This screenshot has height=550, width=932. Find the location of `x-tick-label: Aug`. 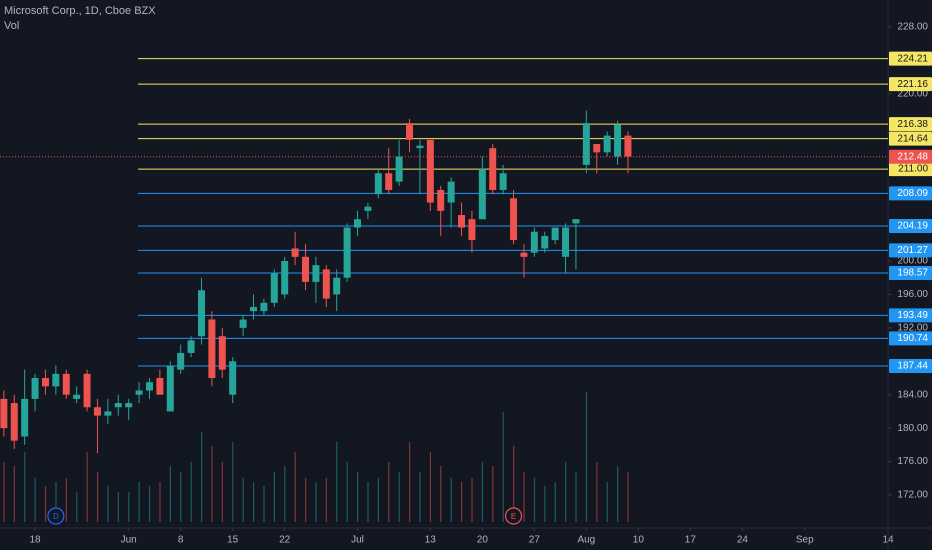

x-tick-label: Aug is located at coordinates (586, 540).